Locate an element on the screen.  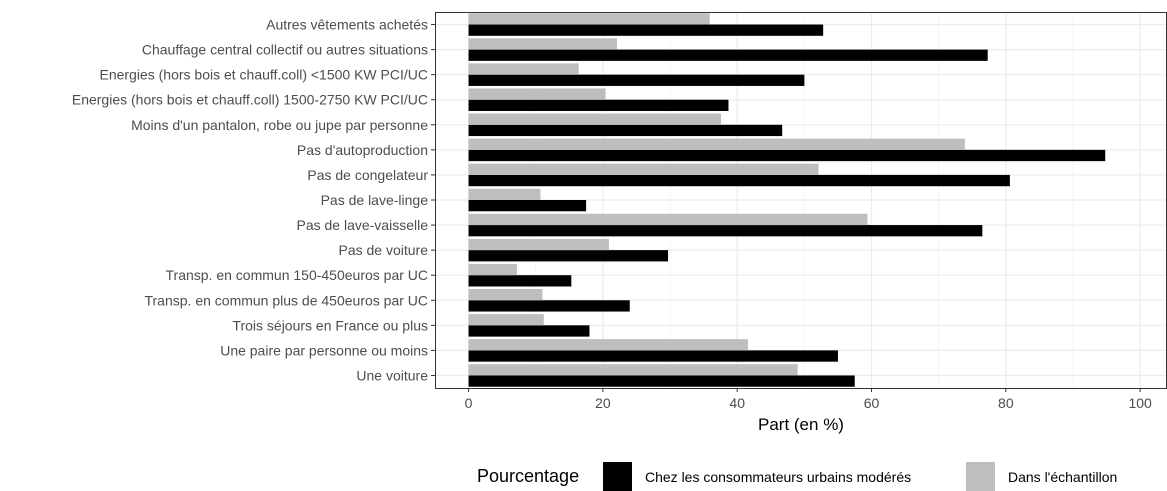
legend-title: Pourcentage is located at coordinates (528, 476).